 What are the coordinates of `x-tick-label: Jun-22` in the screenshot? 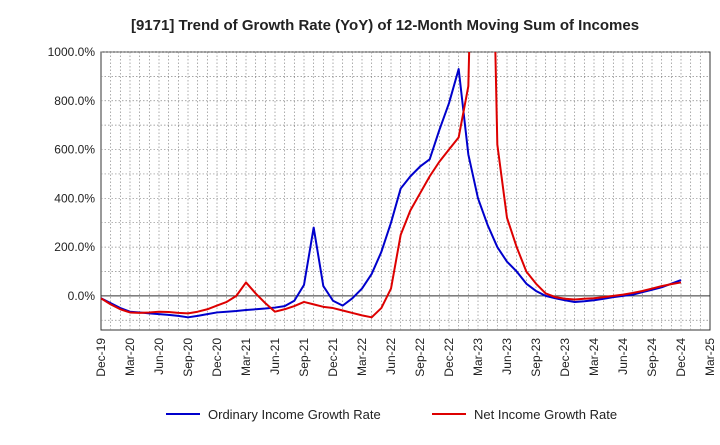 It's located at (391, 356).